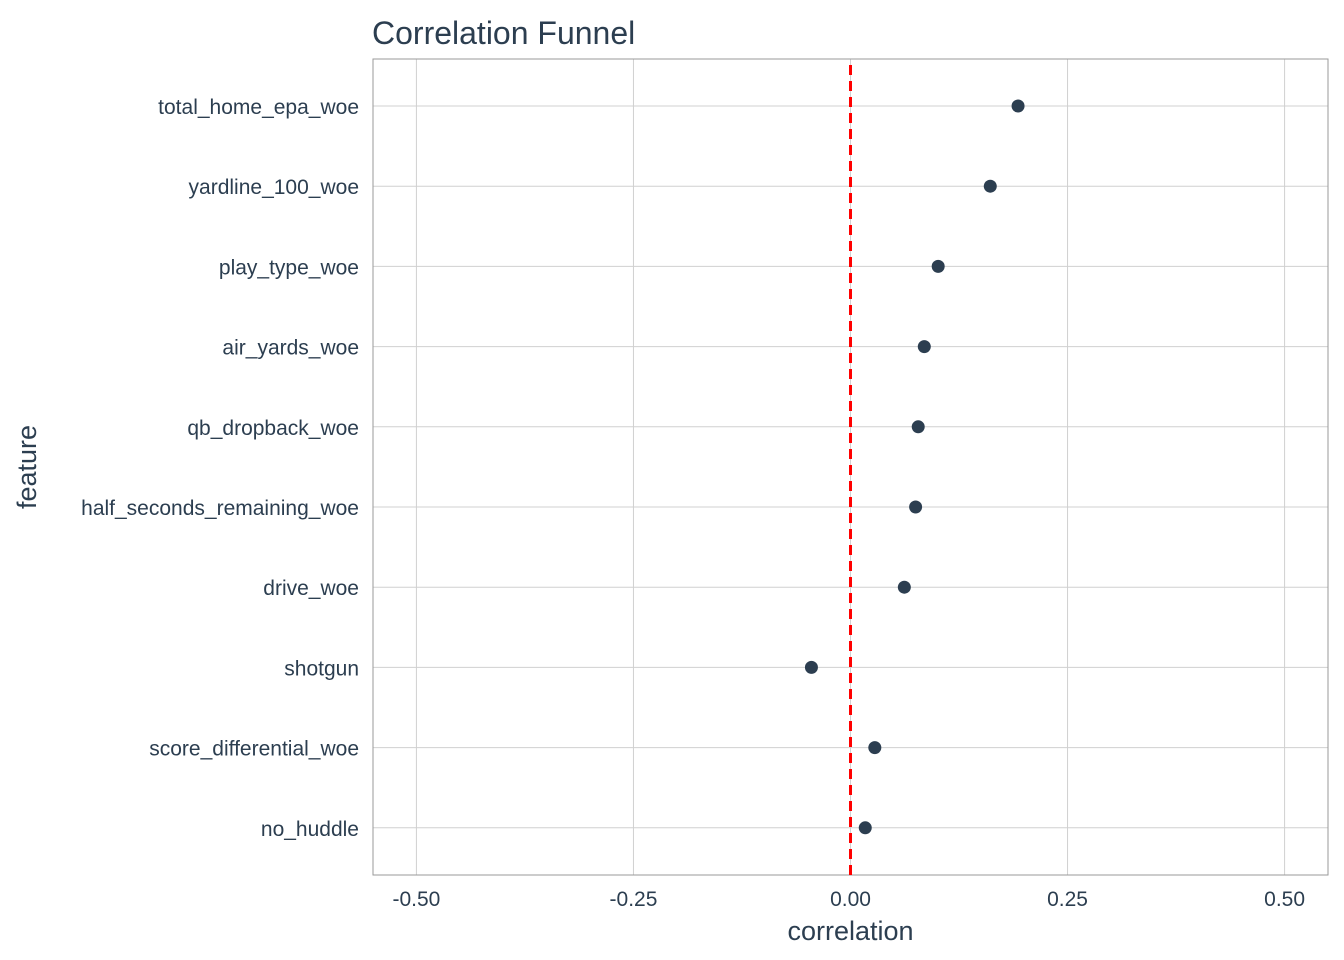 The width and height of the screenshot is (1344, 960). Describe the element at coordinates (416, 899) in the screenshot. I see `x-tick-label: -0.50` at that location.